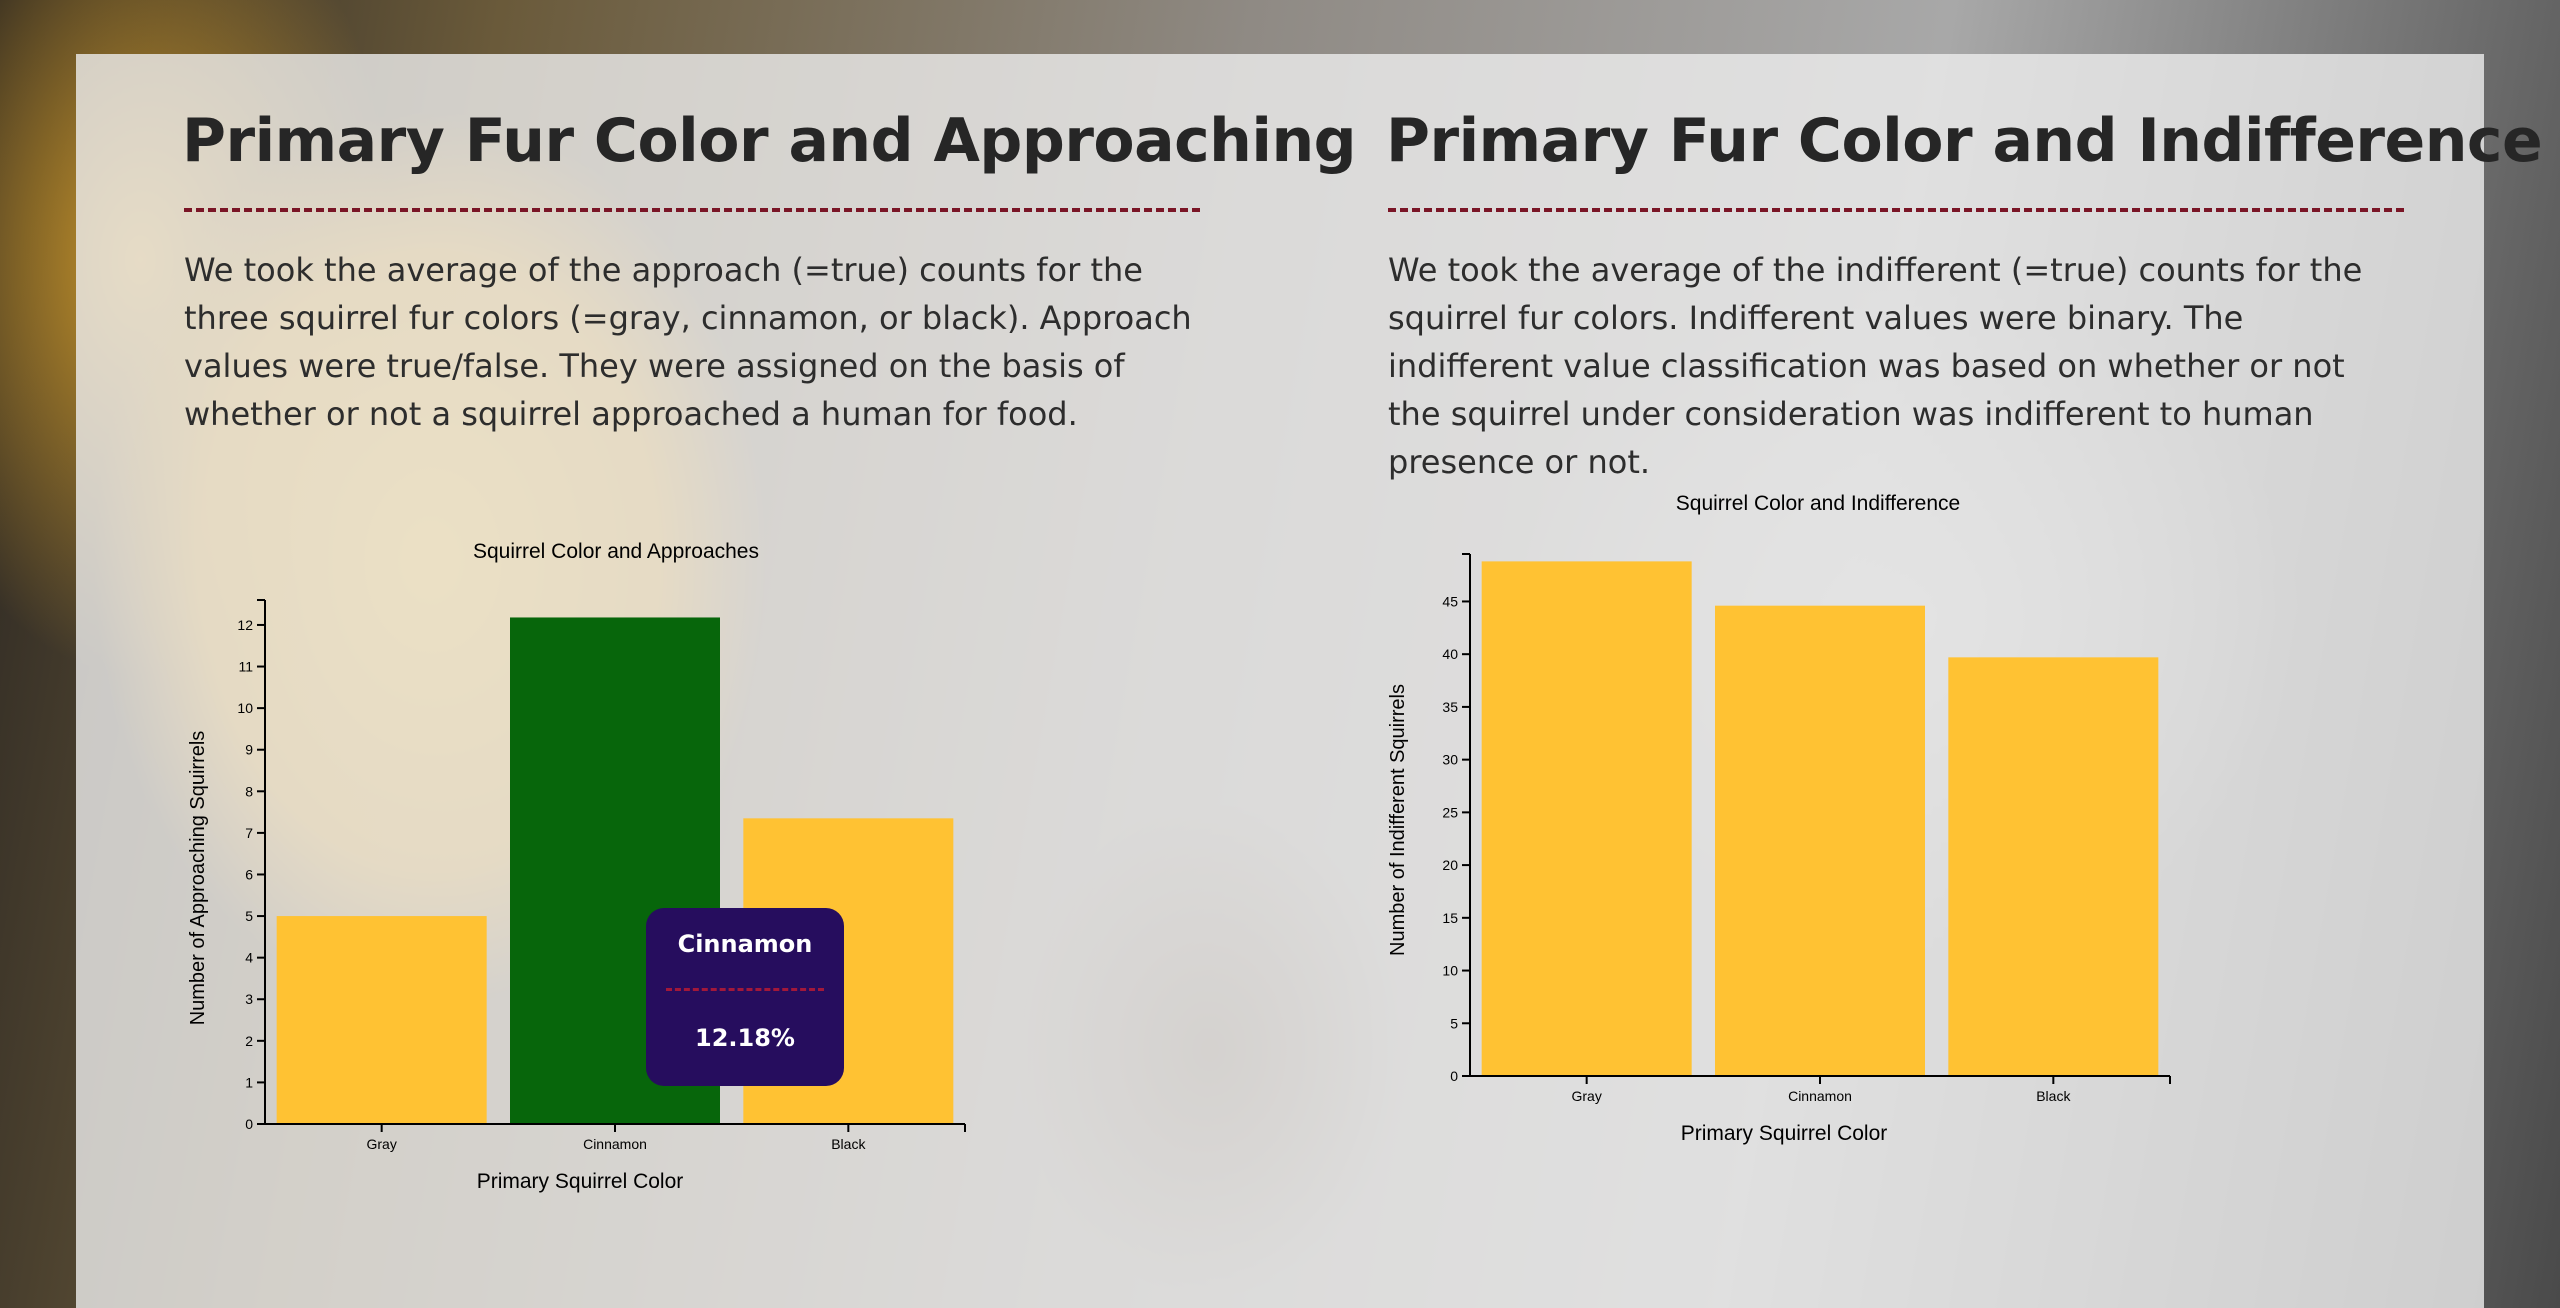 The image size is (2560, 1308). I want to click on indifference-bar-cinnamon, so click(1820, 840).